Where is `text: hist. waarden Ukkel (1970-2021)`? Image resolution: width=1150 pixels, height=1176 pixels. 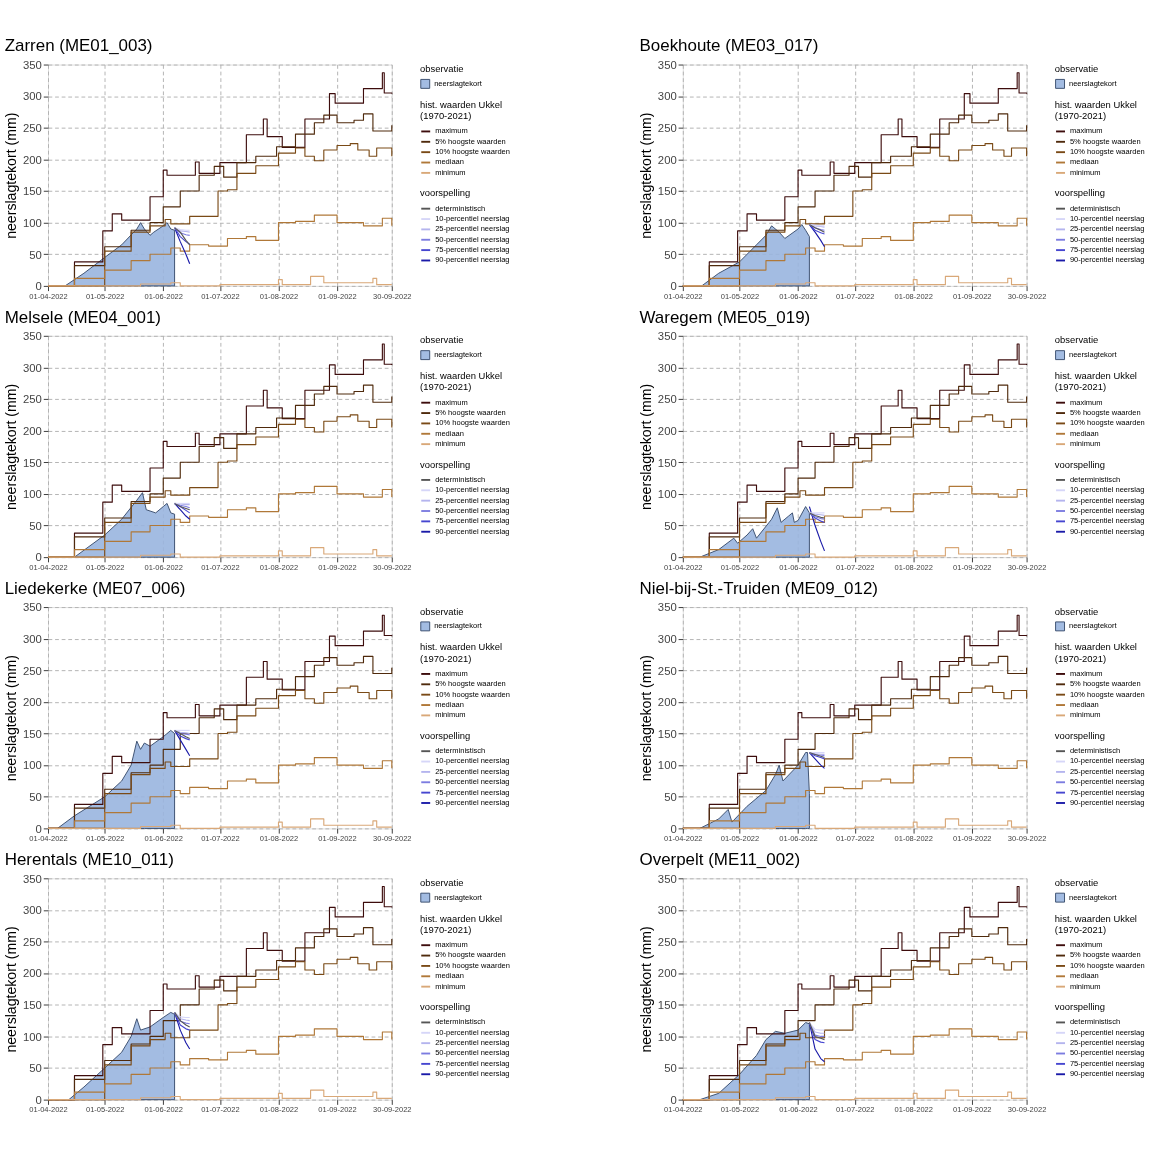
text: hist. waarden Ukkel (1970-2021) is located at coordinates (1095, 381).